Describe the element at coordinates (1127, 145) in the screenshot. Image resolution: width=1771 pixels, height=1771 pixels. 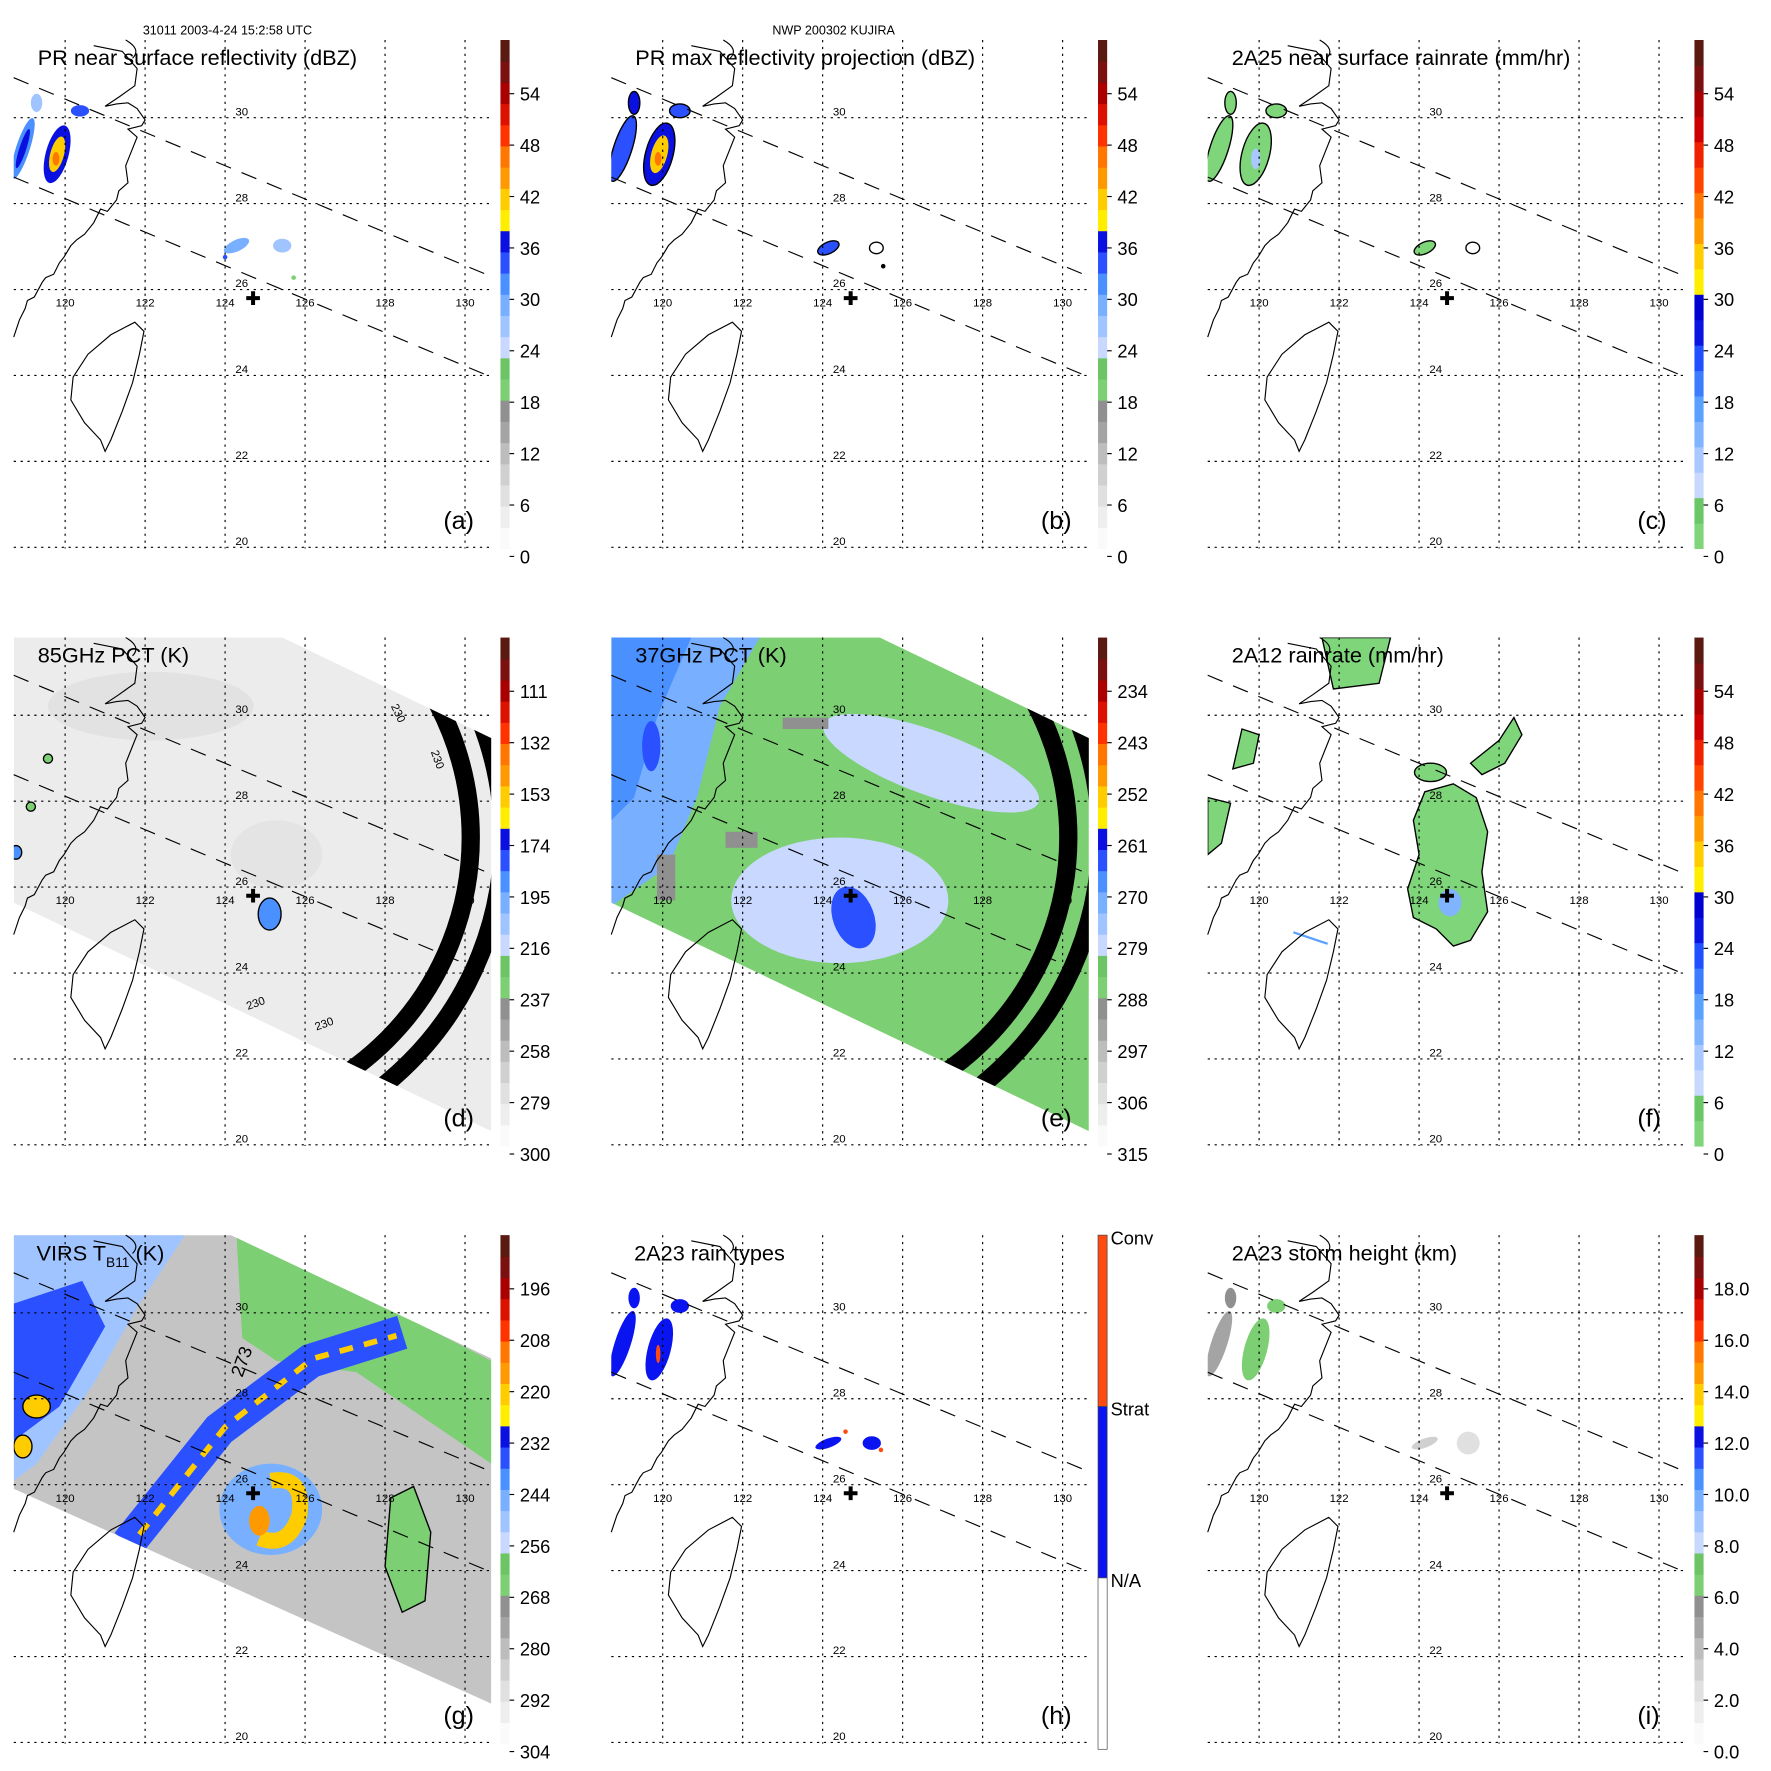
I see `colorbar-label: 48` at that location.